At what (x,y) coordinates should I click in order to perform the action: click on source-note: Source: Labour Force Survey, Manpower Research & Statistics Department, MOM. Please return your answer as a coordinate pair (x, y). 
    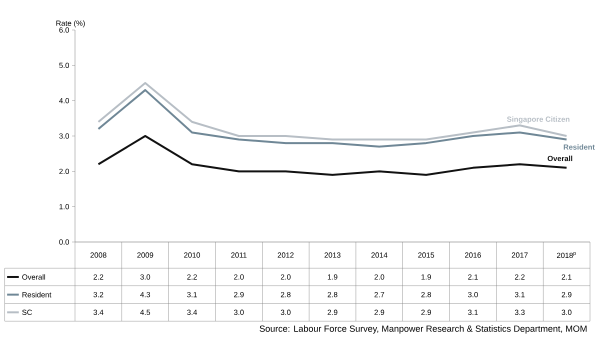
    Looking at the image, I should click on (423, 329).